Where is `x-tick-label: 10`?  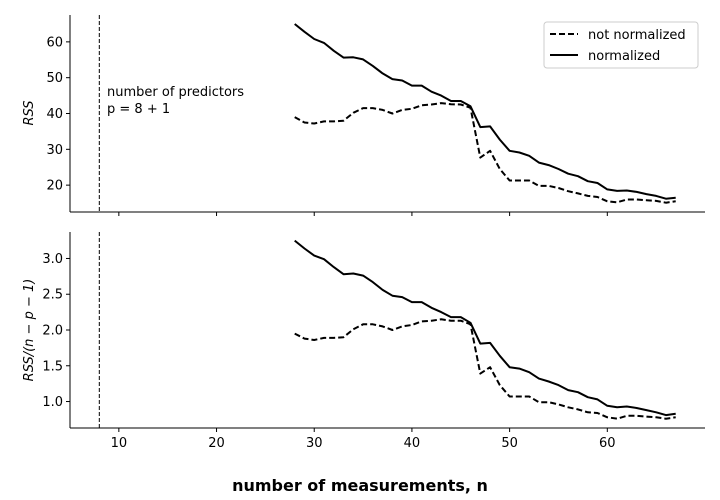
x-tick-label: 10 is located at coordinates (119, 443).